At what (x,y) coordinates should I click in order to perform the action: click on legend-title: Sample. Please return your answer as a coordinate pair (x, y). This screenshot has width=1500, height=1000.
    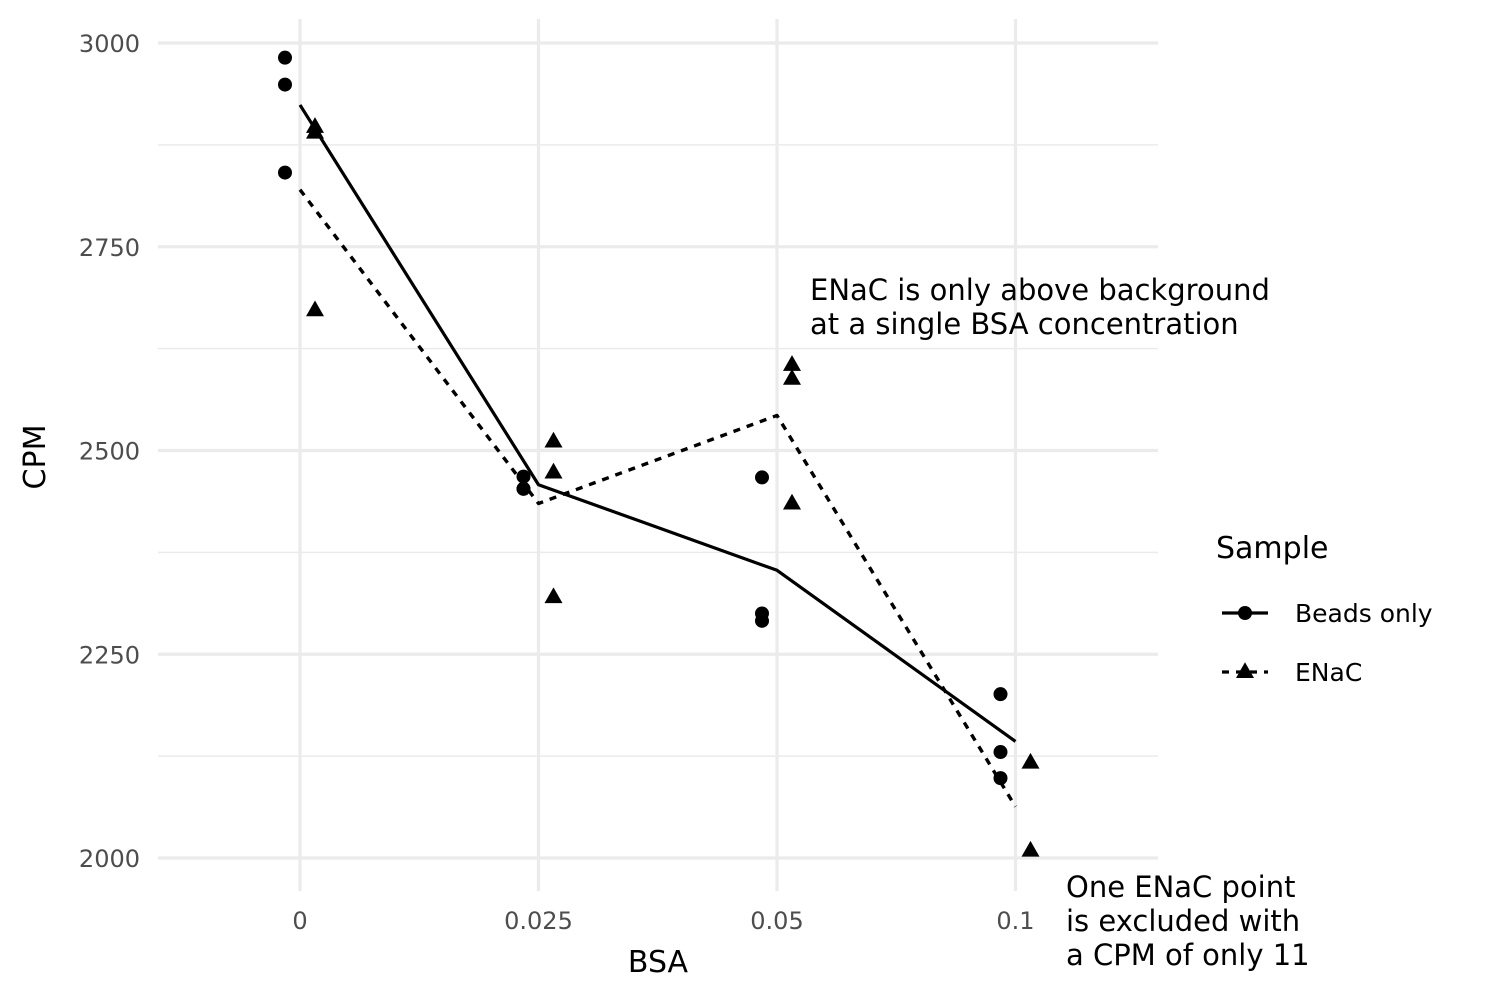
    Looking at the image, I should click on (1272, 548).